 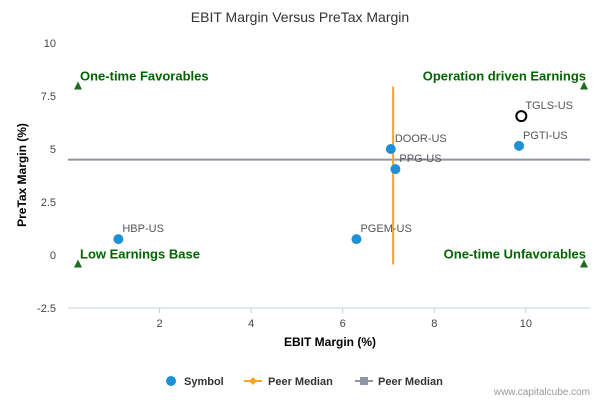 I want to click on legend-label-peer-median-1: Peer Median, so click(x=300, y=382).